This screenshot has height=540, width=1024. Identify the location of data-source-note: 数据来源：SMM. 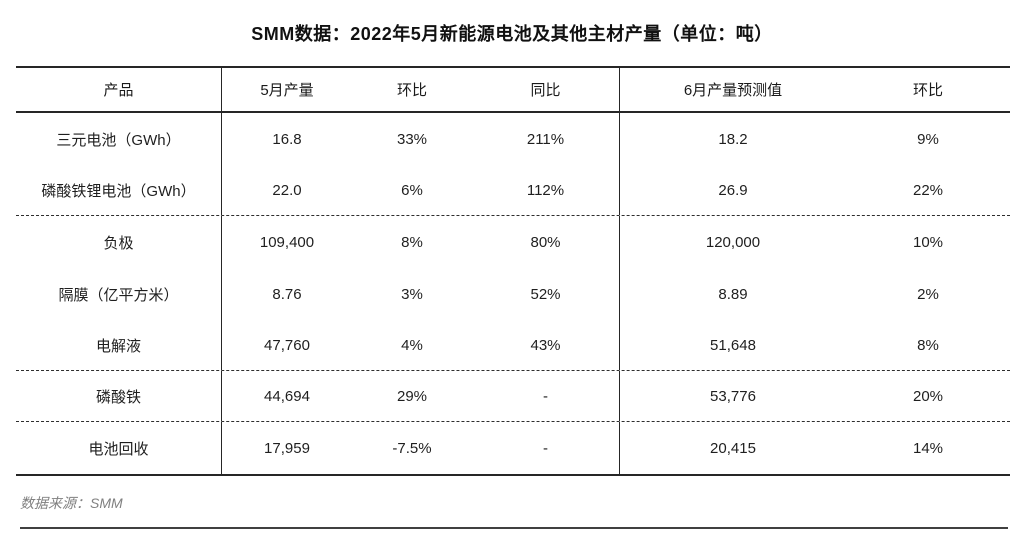
(71, 503).